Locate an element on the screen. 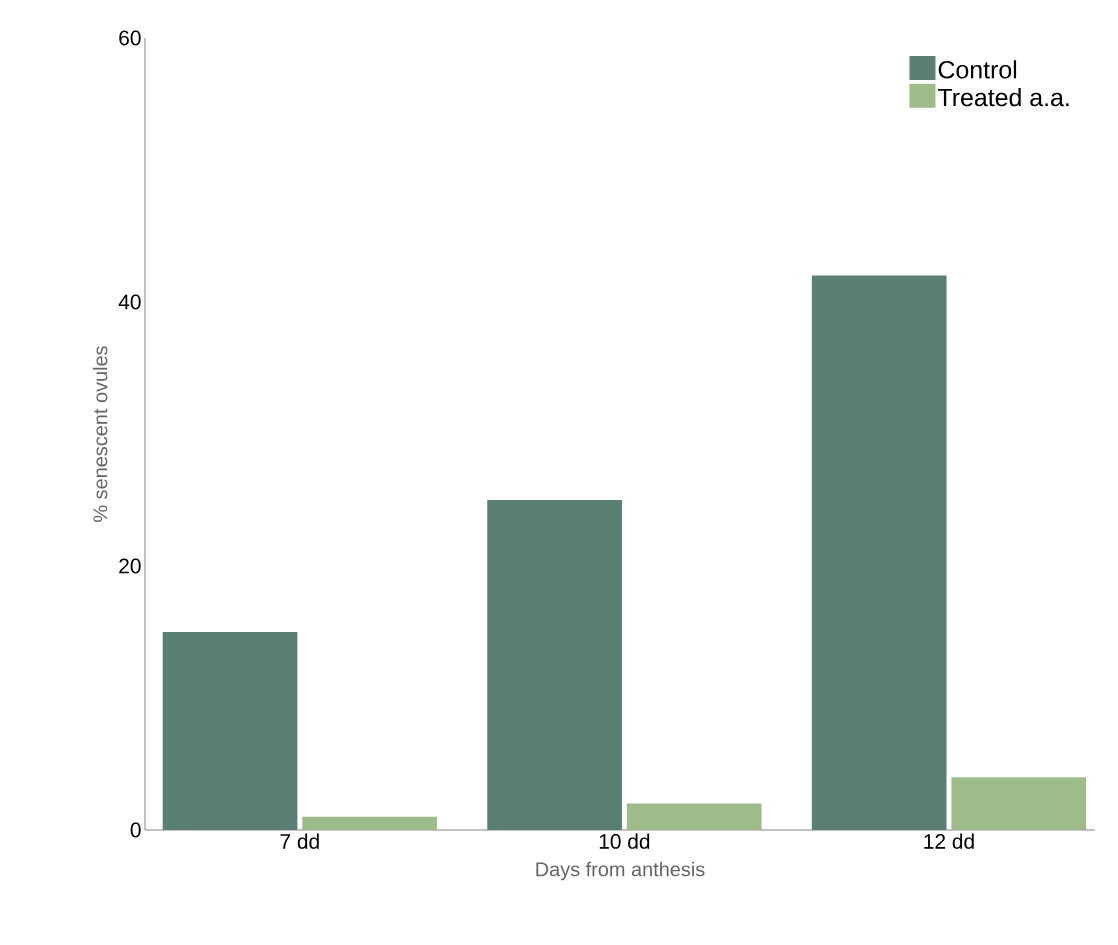 Image resolution: width=1118 pixels, height=945 pixels. y-axis-title: % senescent ovules is located at coordinates (100, 434).